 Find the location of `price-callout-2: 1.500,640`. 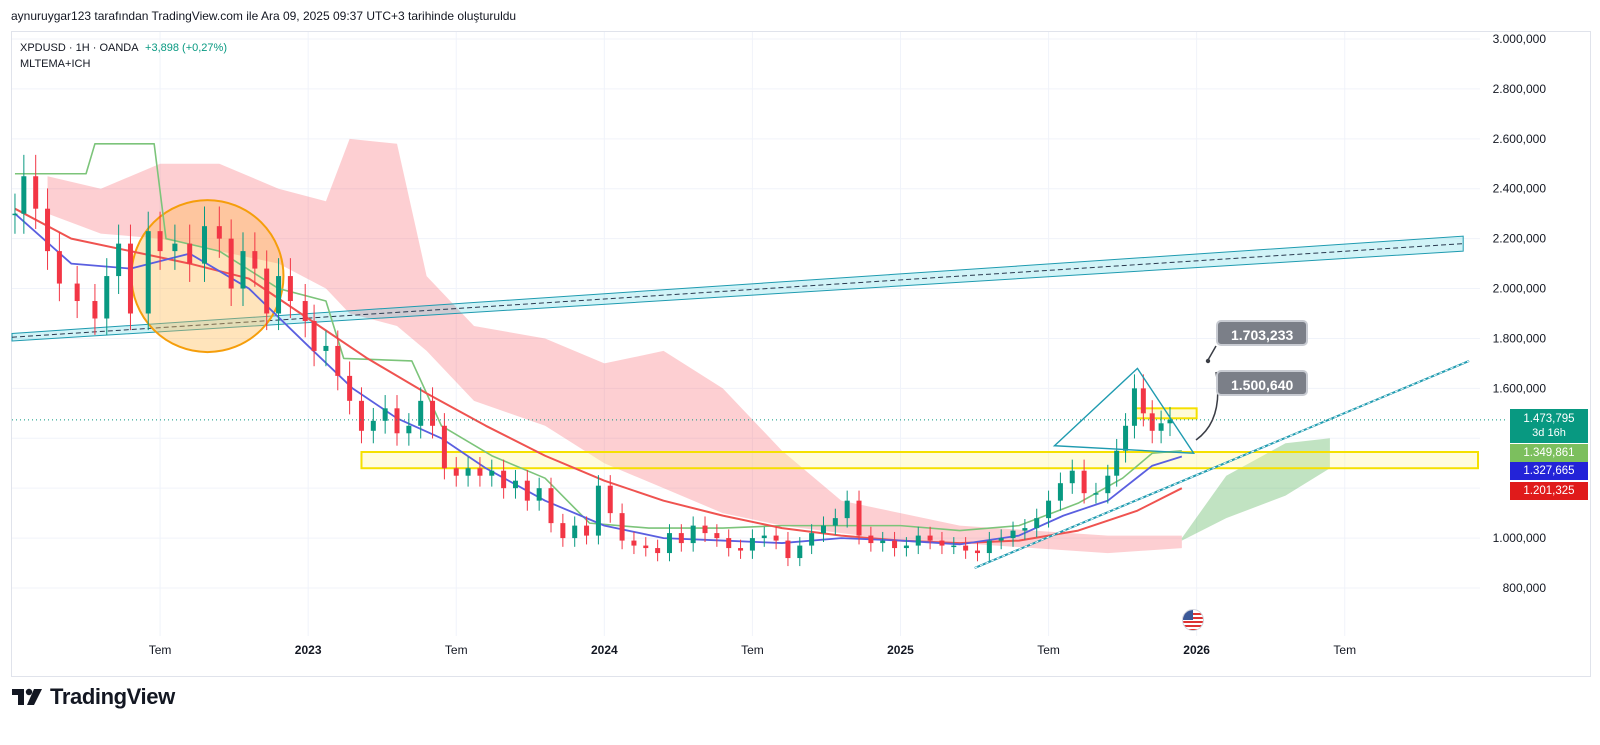

price-callout-2: 1.500,640 is located at coordinates (1262, 383).